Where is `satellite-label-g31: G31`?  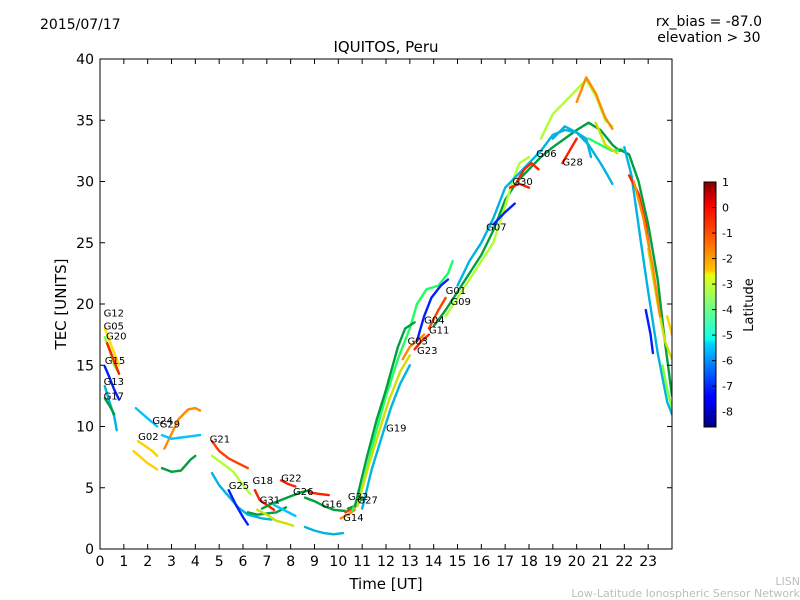 satellite-label-g31: G31 is located at coordinates (270, 501).